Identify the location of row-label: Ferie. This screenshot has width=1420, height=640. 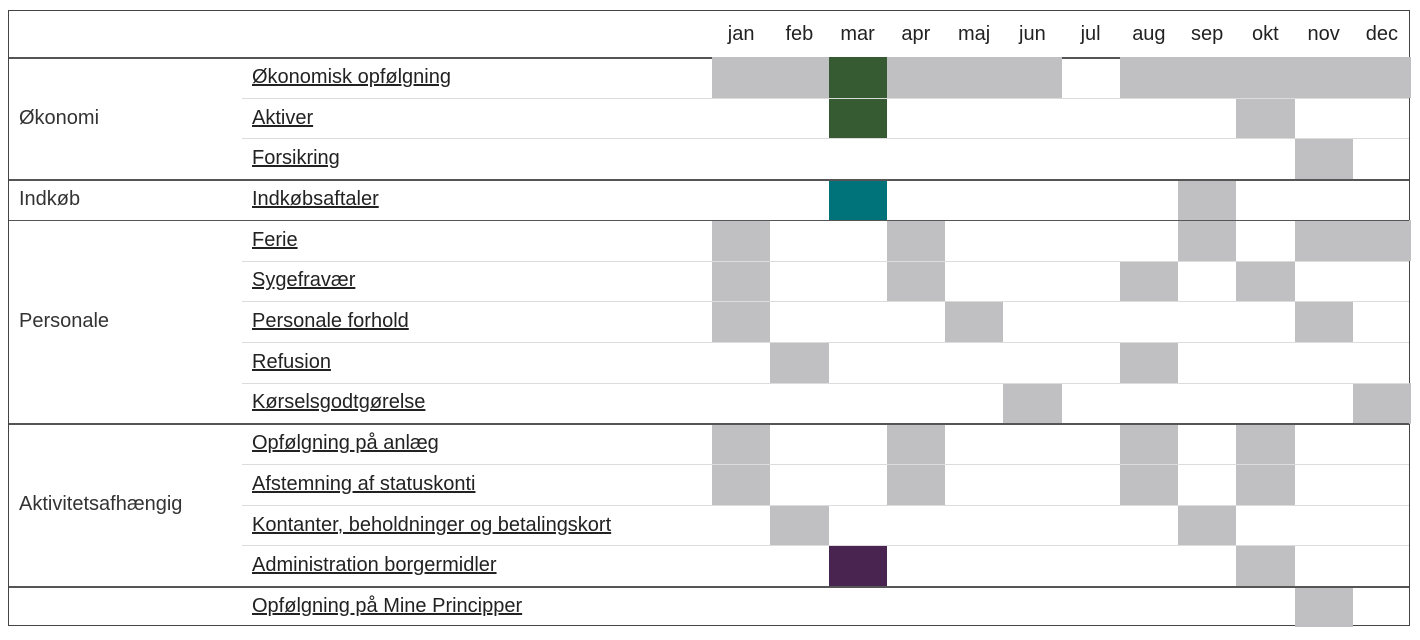
(275, 239).